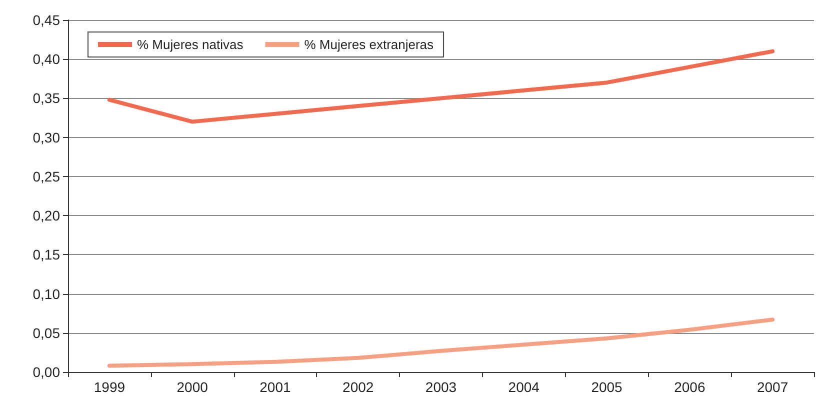 The image size is (820, 396). What do you see at coordinates (46, 254) in the screenshot?
I see `y-tick-label: 0,15` at bounding box center [46, 254].